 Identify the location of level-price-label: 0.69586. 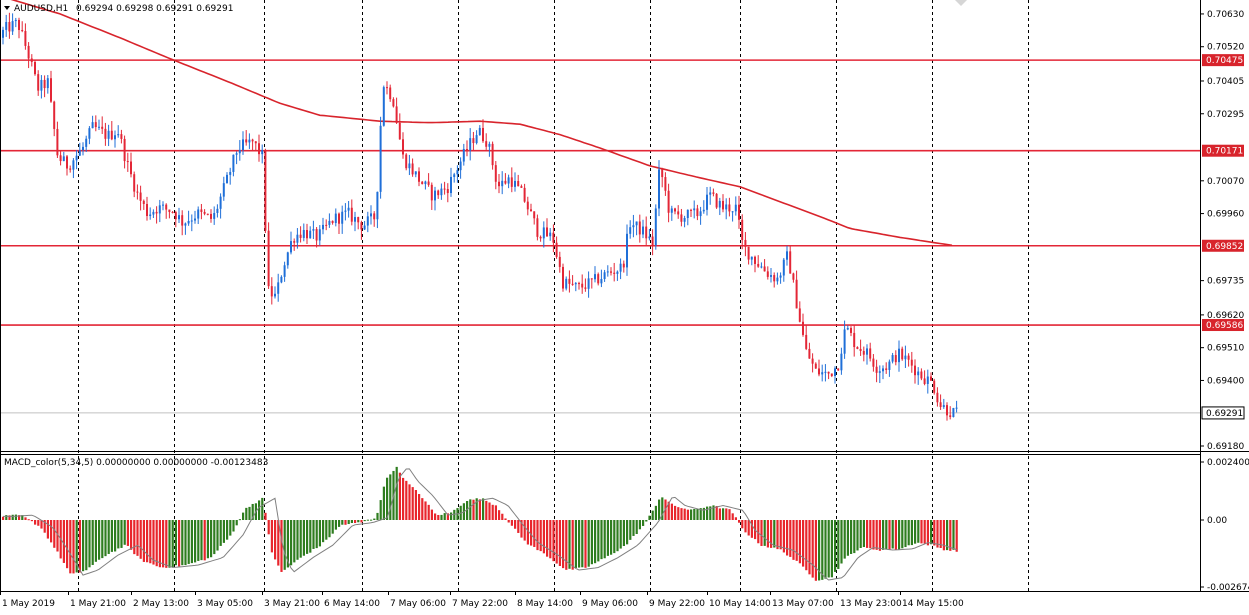
(1224, 326).